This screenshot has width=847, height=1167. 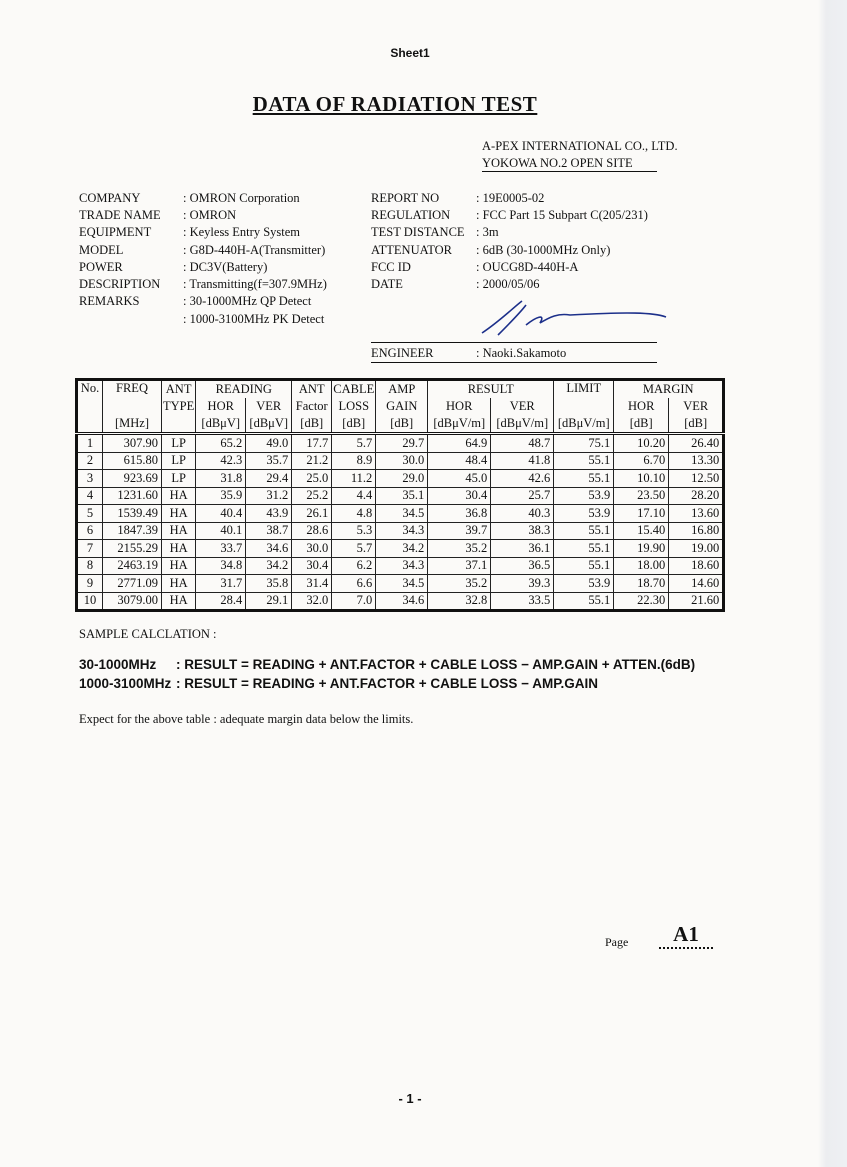 What do you see at coordinates (459, 548) in the screenshot?
I see `cell: 35.2` at bounding box center [459, 548].